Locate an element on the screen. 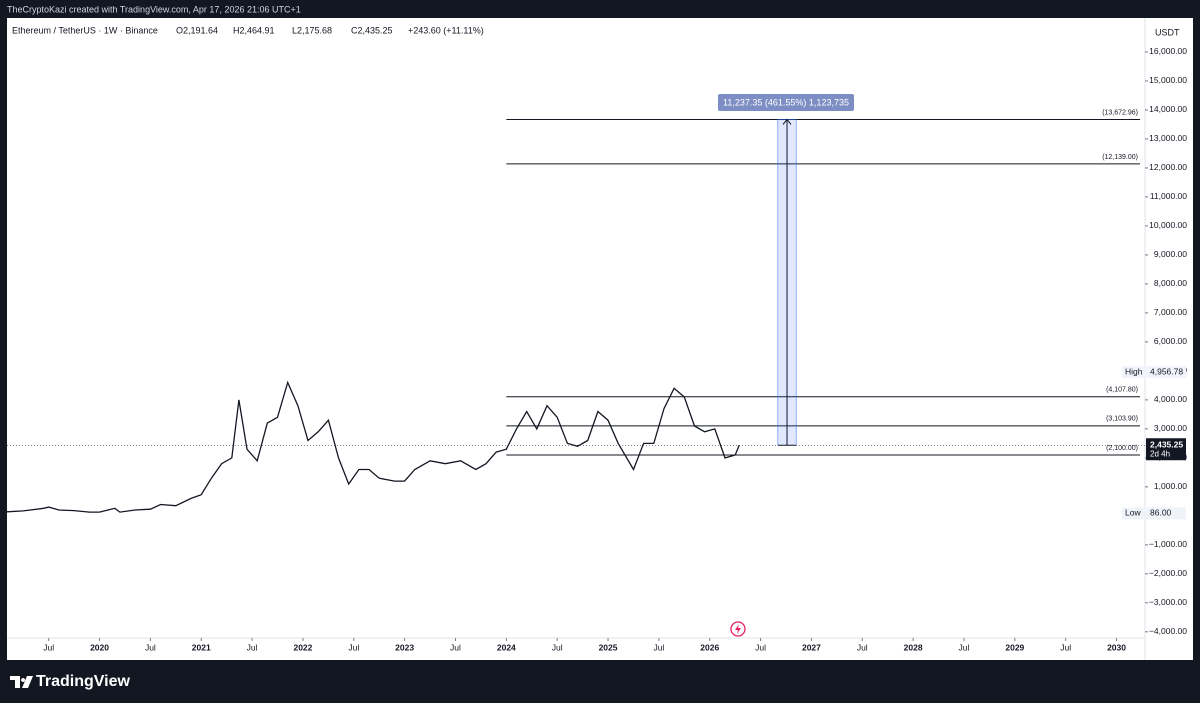 This screenshot has height=703, width=1200. last-price: 2,435.25 is located at coordinates (1166, 444).